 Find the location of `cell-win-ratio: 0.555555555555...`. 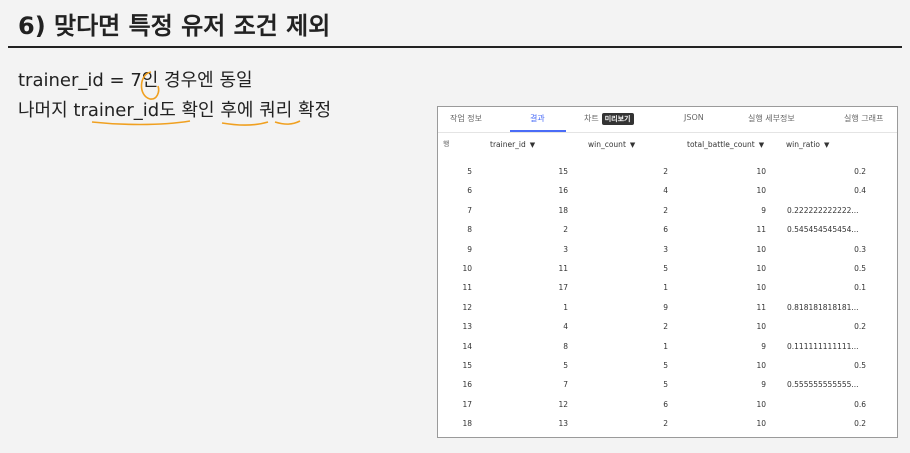

cell-win-ratio: 0.555555555555... is located at coordinates (823, 385).